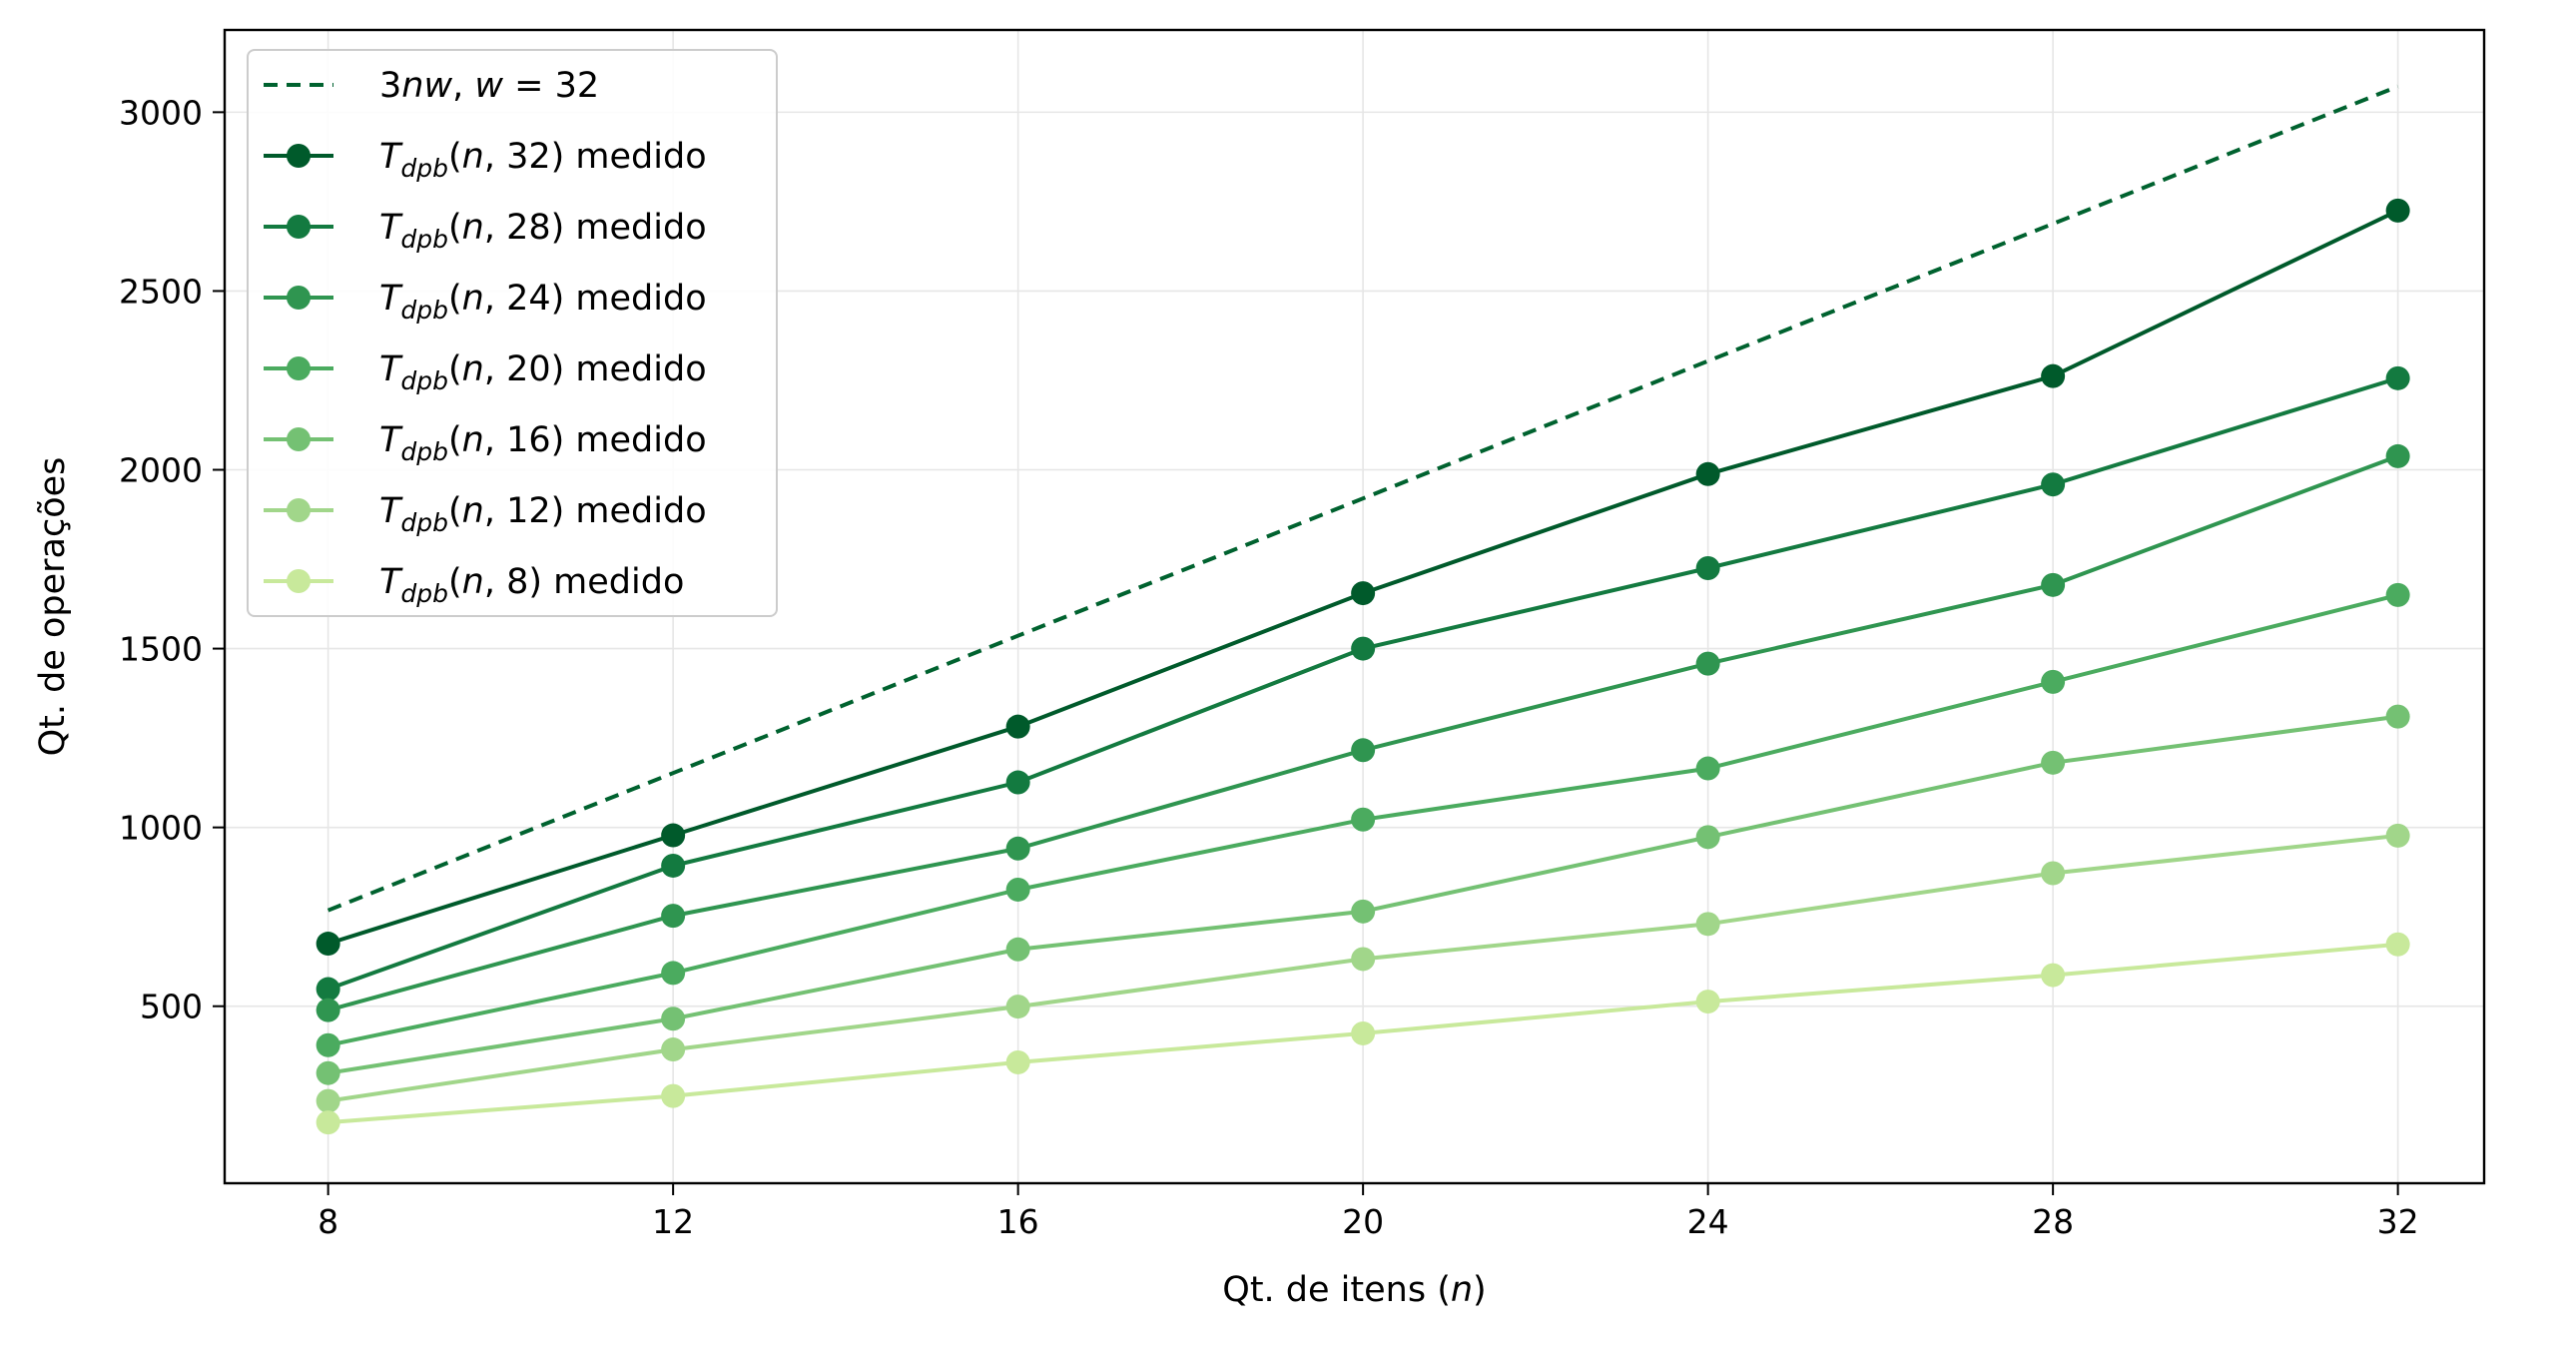 The image size is (2576, 1347). I want to click on legend-label: Tdpb(n, 8) medido, so click(531, 585).